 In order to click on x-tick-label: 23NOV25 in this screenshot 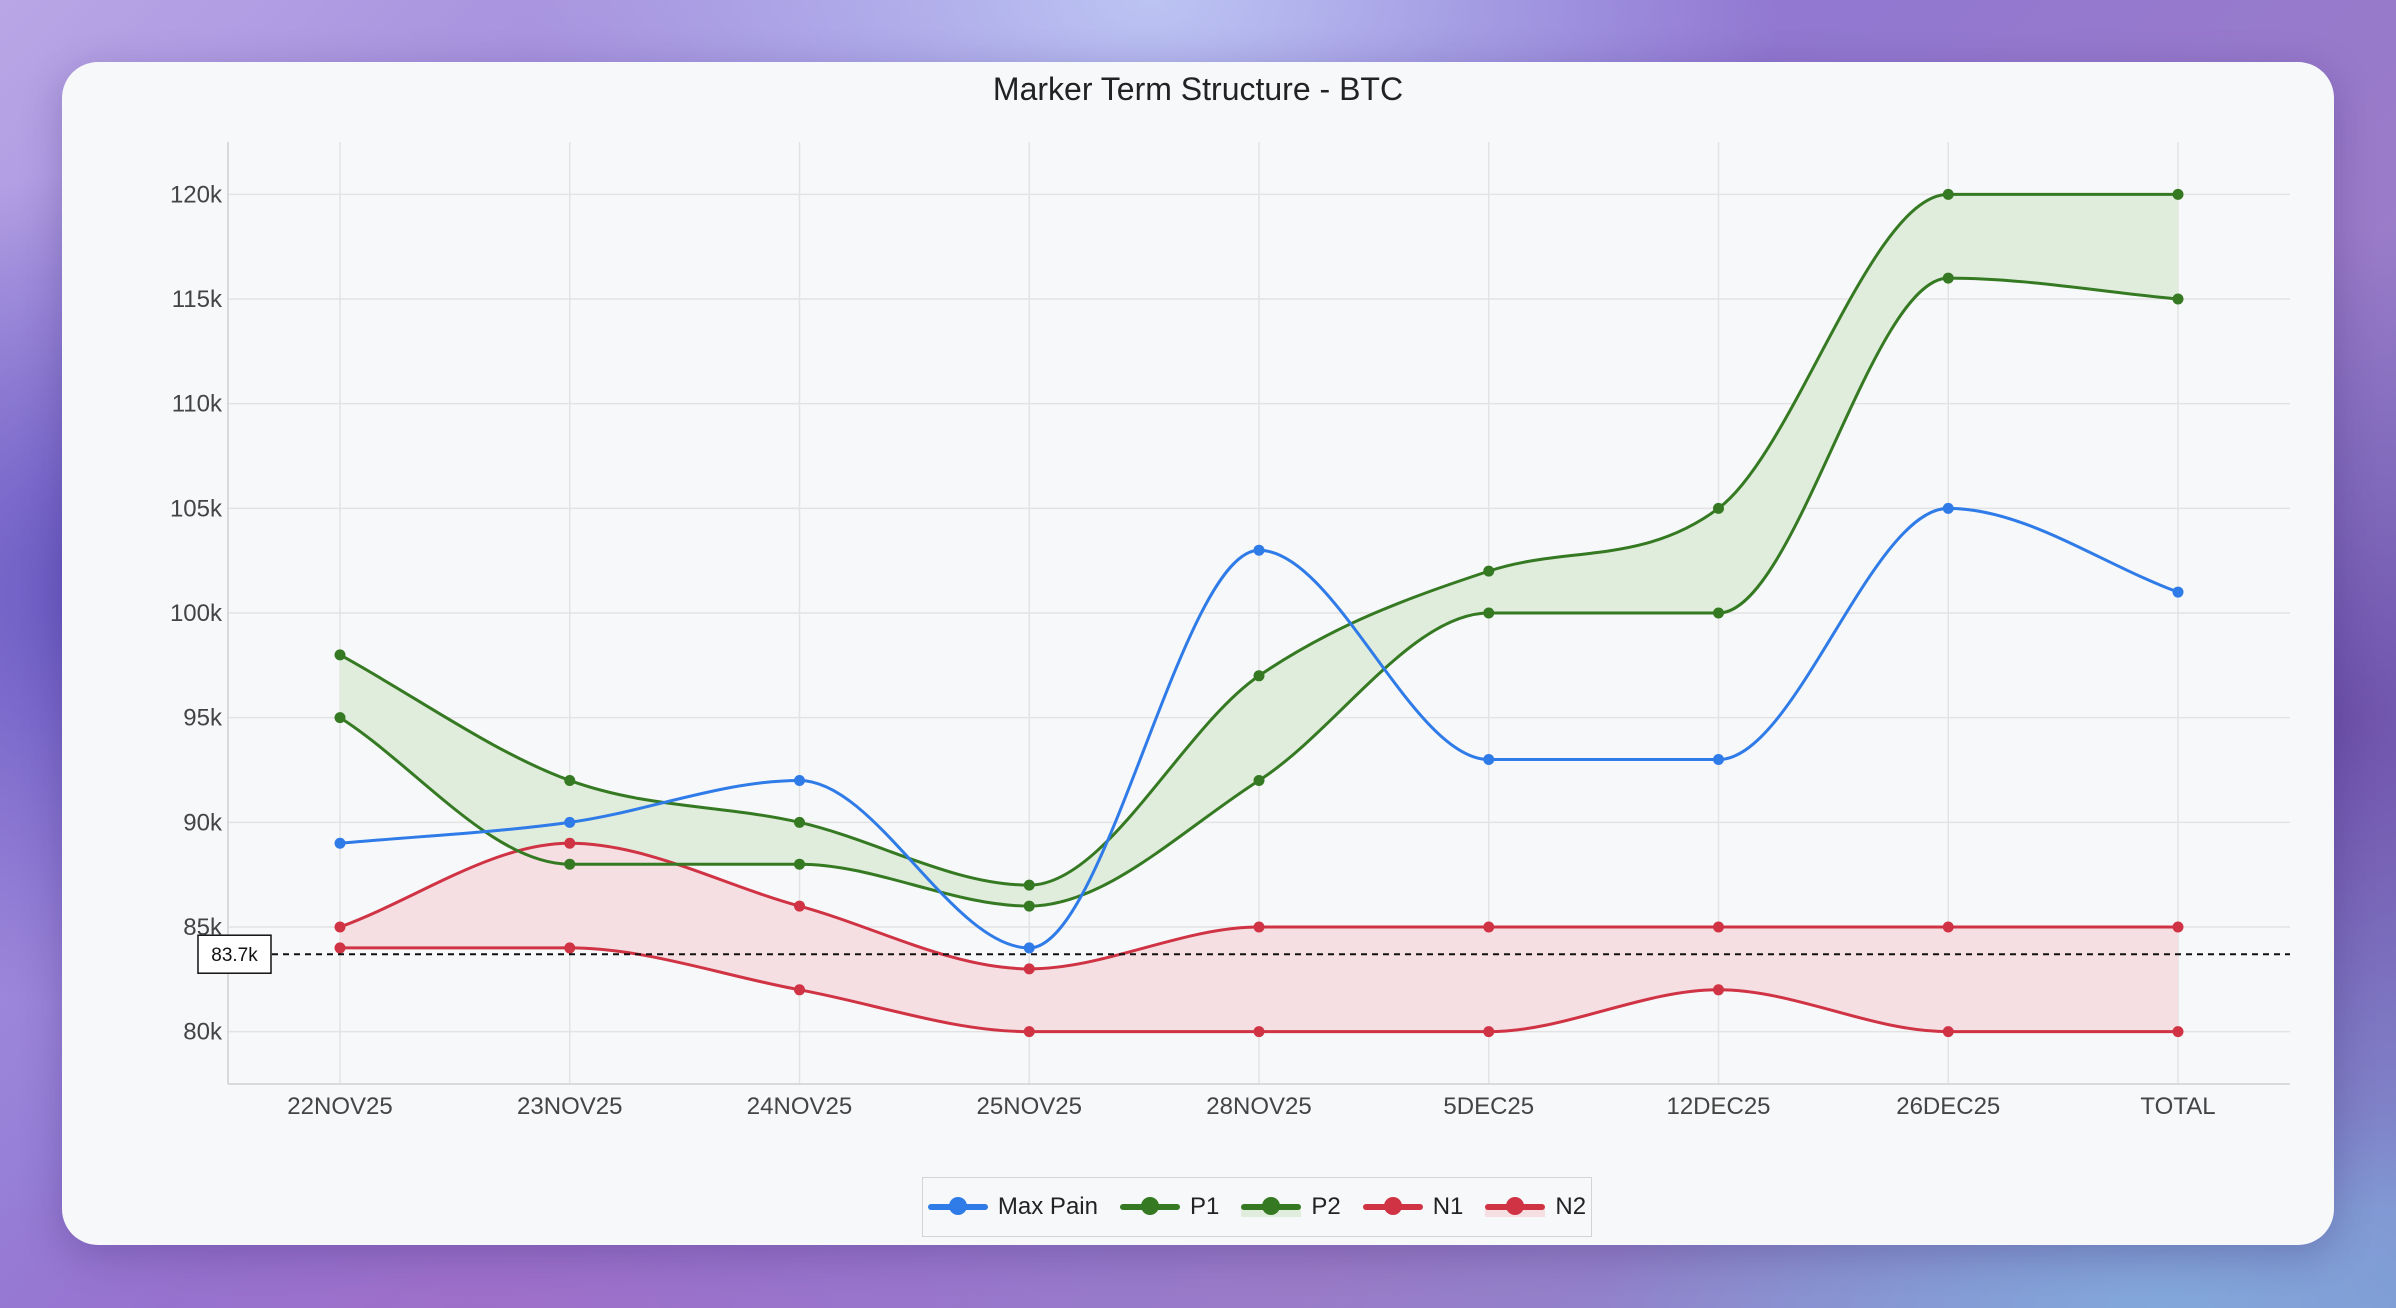, I will do `click(569, 1106)`.